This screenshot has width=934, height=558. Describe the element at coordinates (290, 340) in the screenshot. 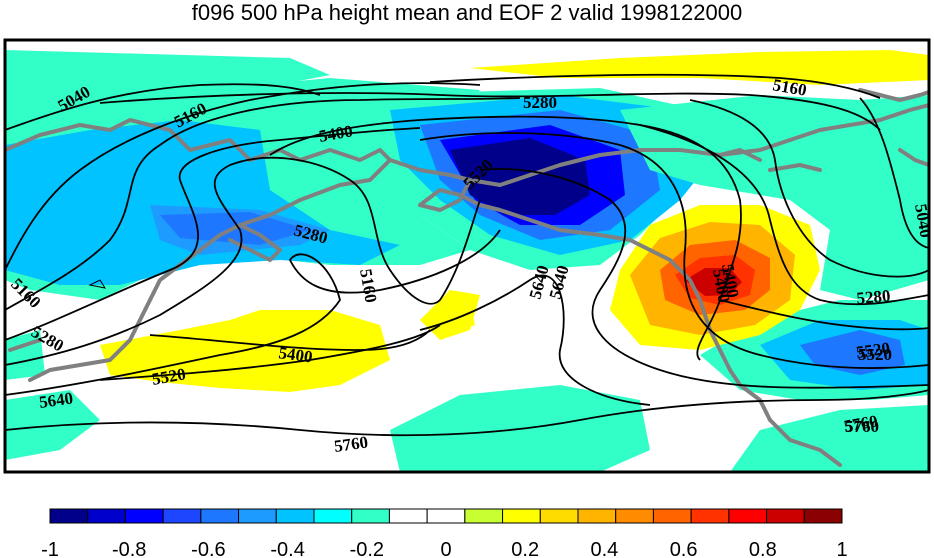

I see `contour-5400-southwest` at that location.